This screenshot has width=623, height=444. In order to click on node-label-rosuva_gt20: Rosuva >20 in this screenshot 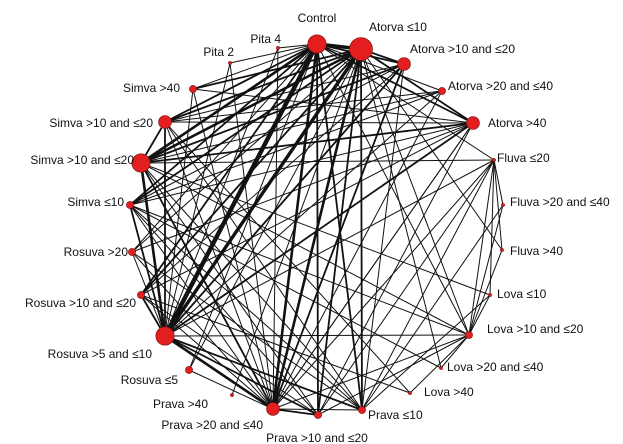, I will do `click(96, 252)`.